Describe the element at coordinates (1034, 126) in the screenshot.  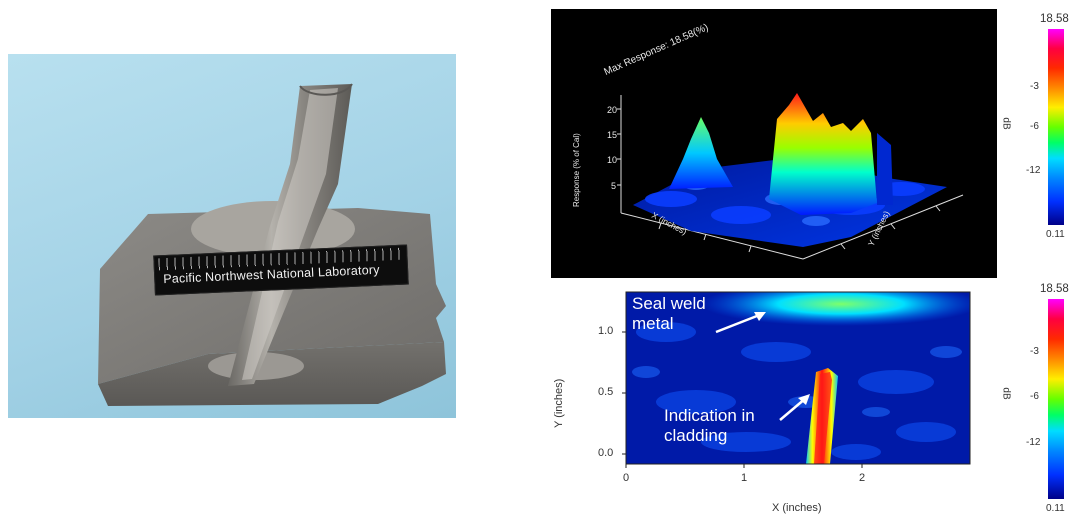
I see `colorbar-top-tick-6: -6` at that location.